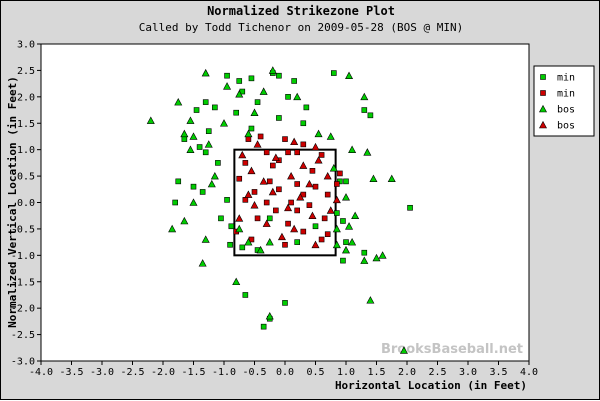 The image size is (600, 401). Describe the element at coordinates (41, 372) in the screenshot. I see `x-tick-label: -4.0` at that location.